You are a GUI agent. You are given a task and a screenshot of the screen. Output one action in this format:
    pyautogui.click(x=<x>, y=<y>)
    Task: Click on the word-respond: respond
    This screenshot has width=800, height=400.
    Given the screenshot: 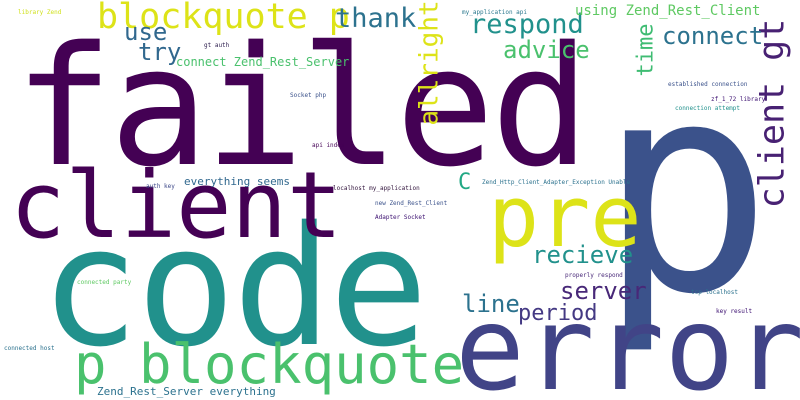 What is the action you would take?
    pyautogui.click(x=527, y=24)
    